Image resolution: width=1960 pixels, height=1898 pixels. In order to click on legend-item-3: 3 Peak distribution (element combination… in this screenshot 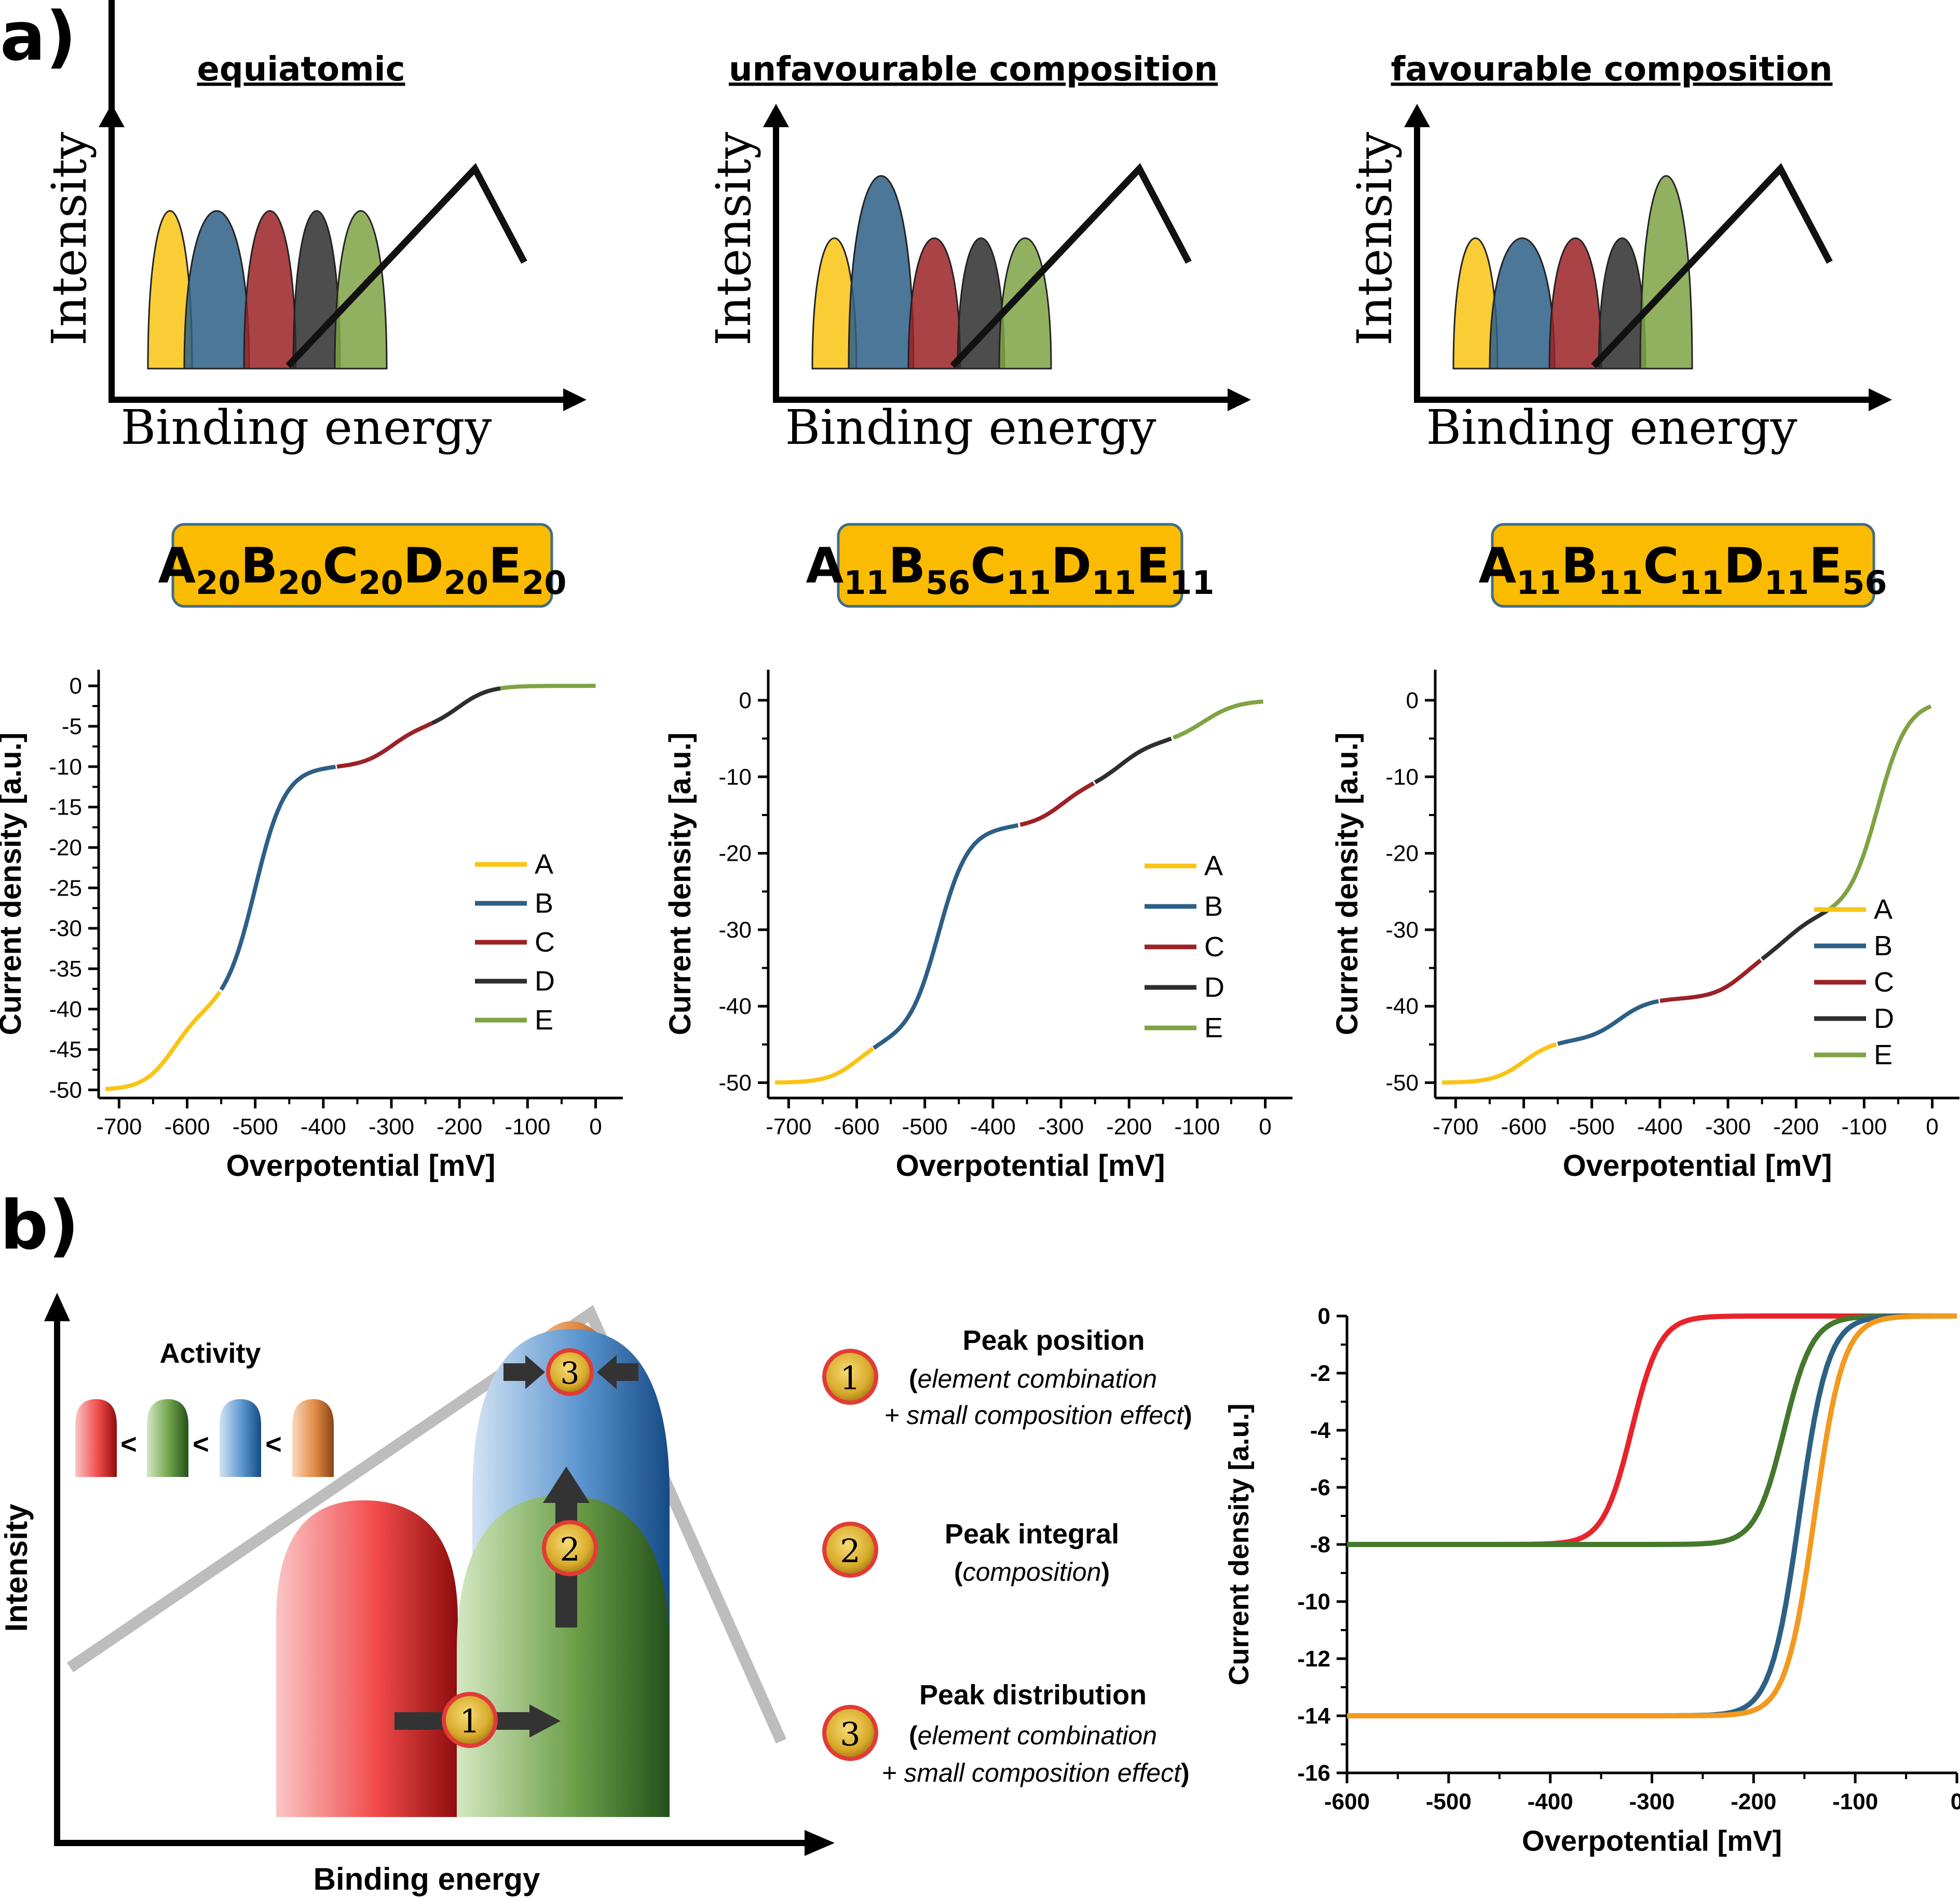, I will do `click(1006, 1733)`.